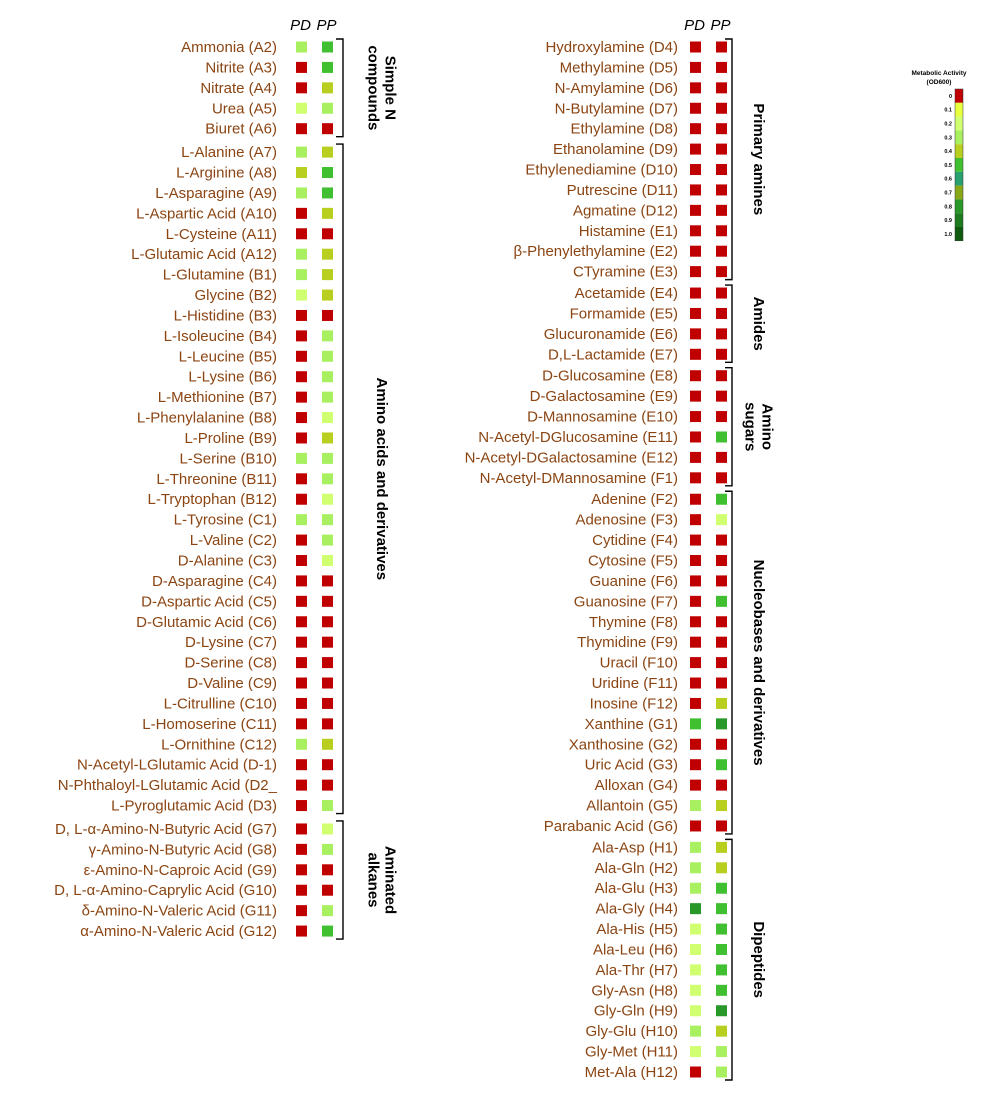 The height and width of the screenshot is (1094, 1000). What do you see at coordinates (229, 152) in the screenshot?
I see `row-label: L-Alanine (A7)` at bounding box center [229, 152].